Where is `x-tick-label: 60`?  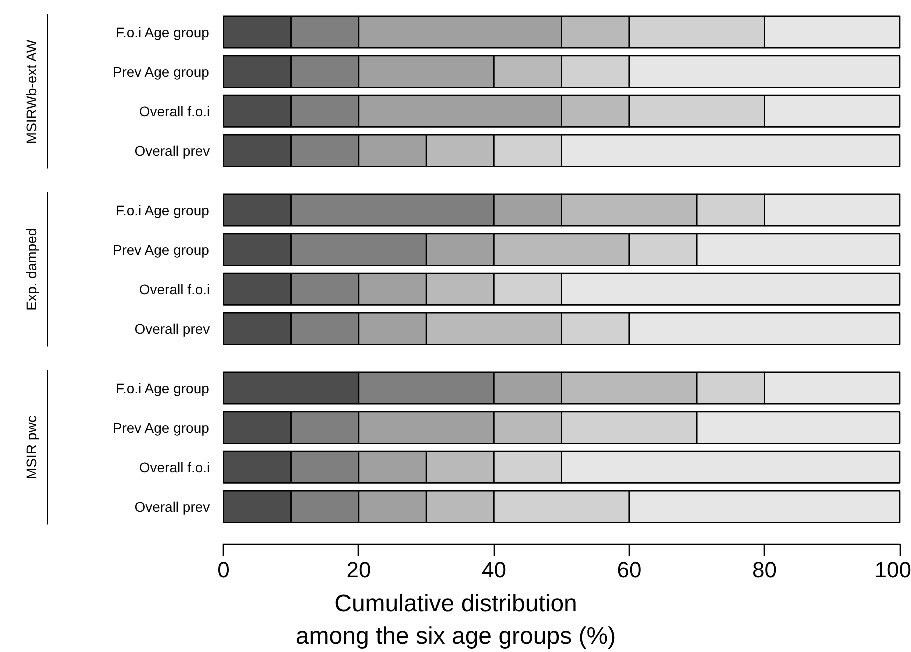
x-tick-label: 60 is located at coordinates (629, 570).